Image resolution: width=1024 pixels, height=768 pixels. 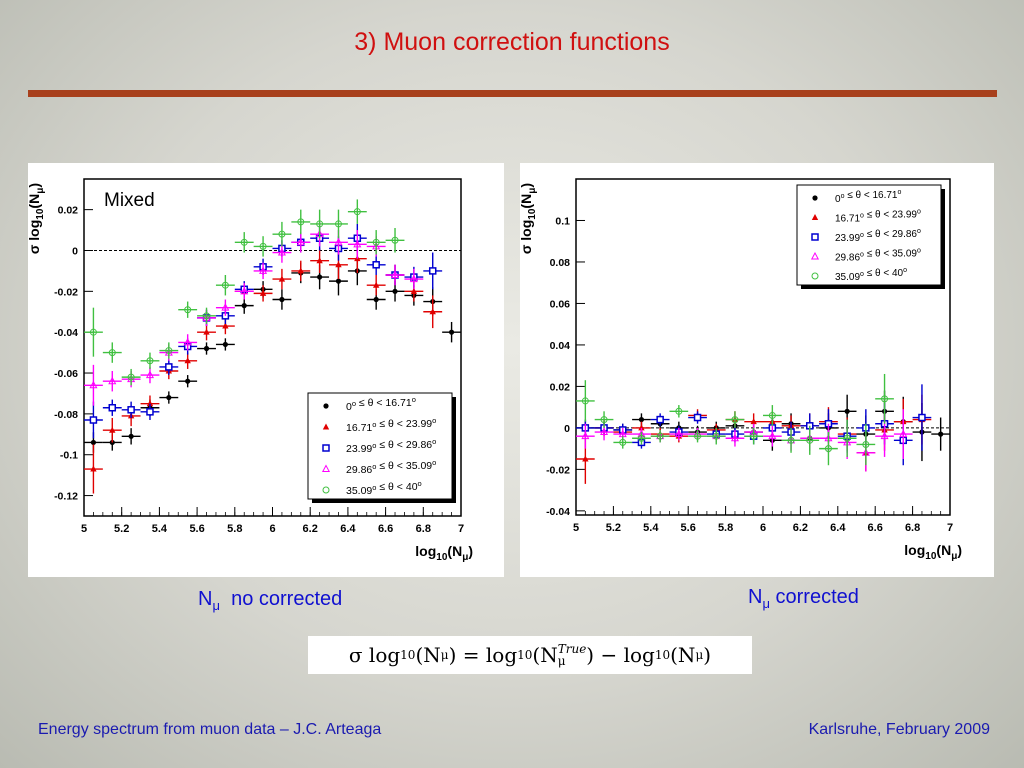 I want to click on x-tick-label: 5.4, so click(x=651, y=528).